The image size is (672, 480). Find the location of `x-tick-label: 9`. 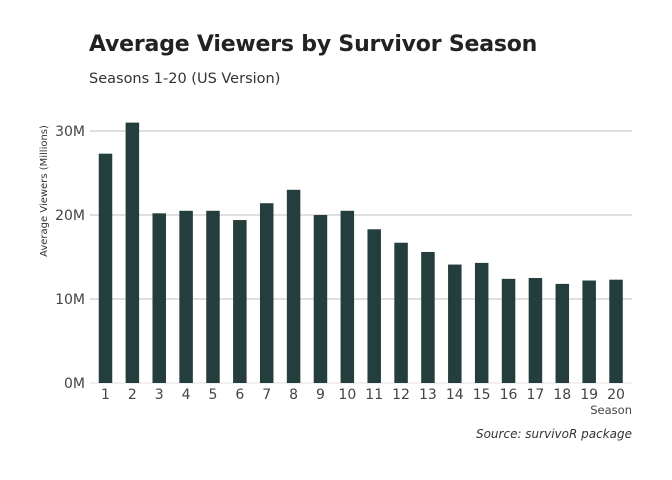

x-tick-label: 9 is located at coordinates (320, 395).